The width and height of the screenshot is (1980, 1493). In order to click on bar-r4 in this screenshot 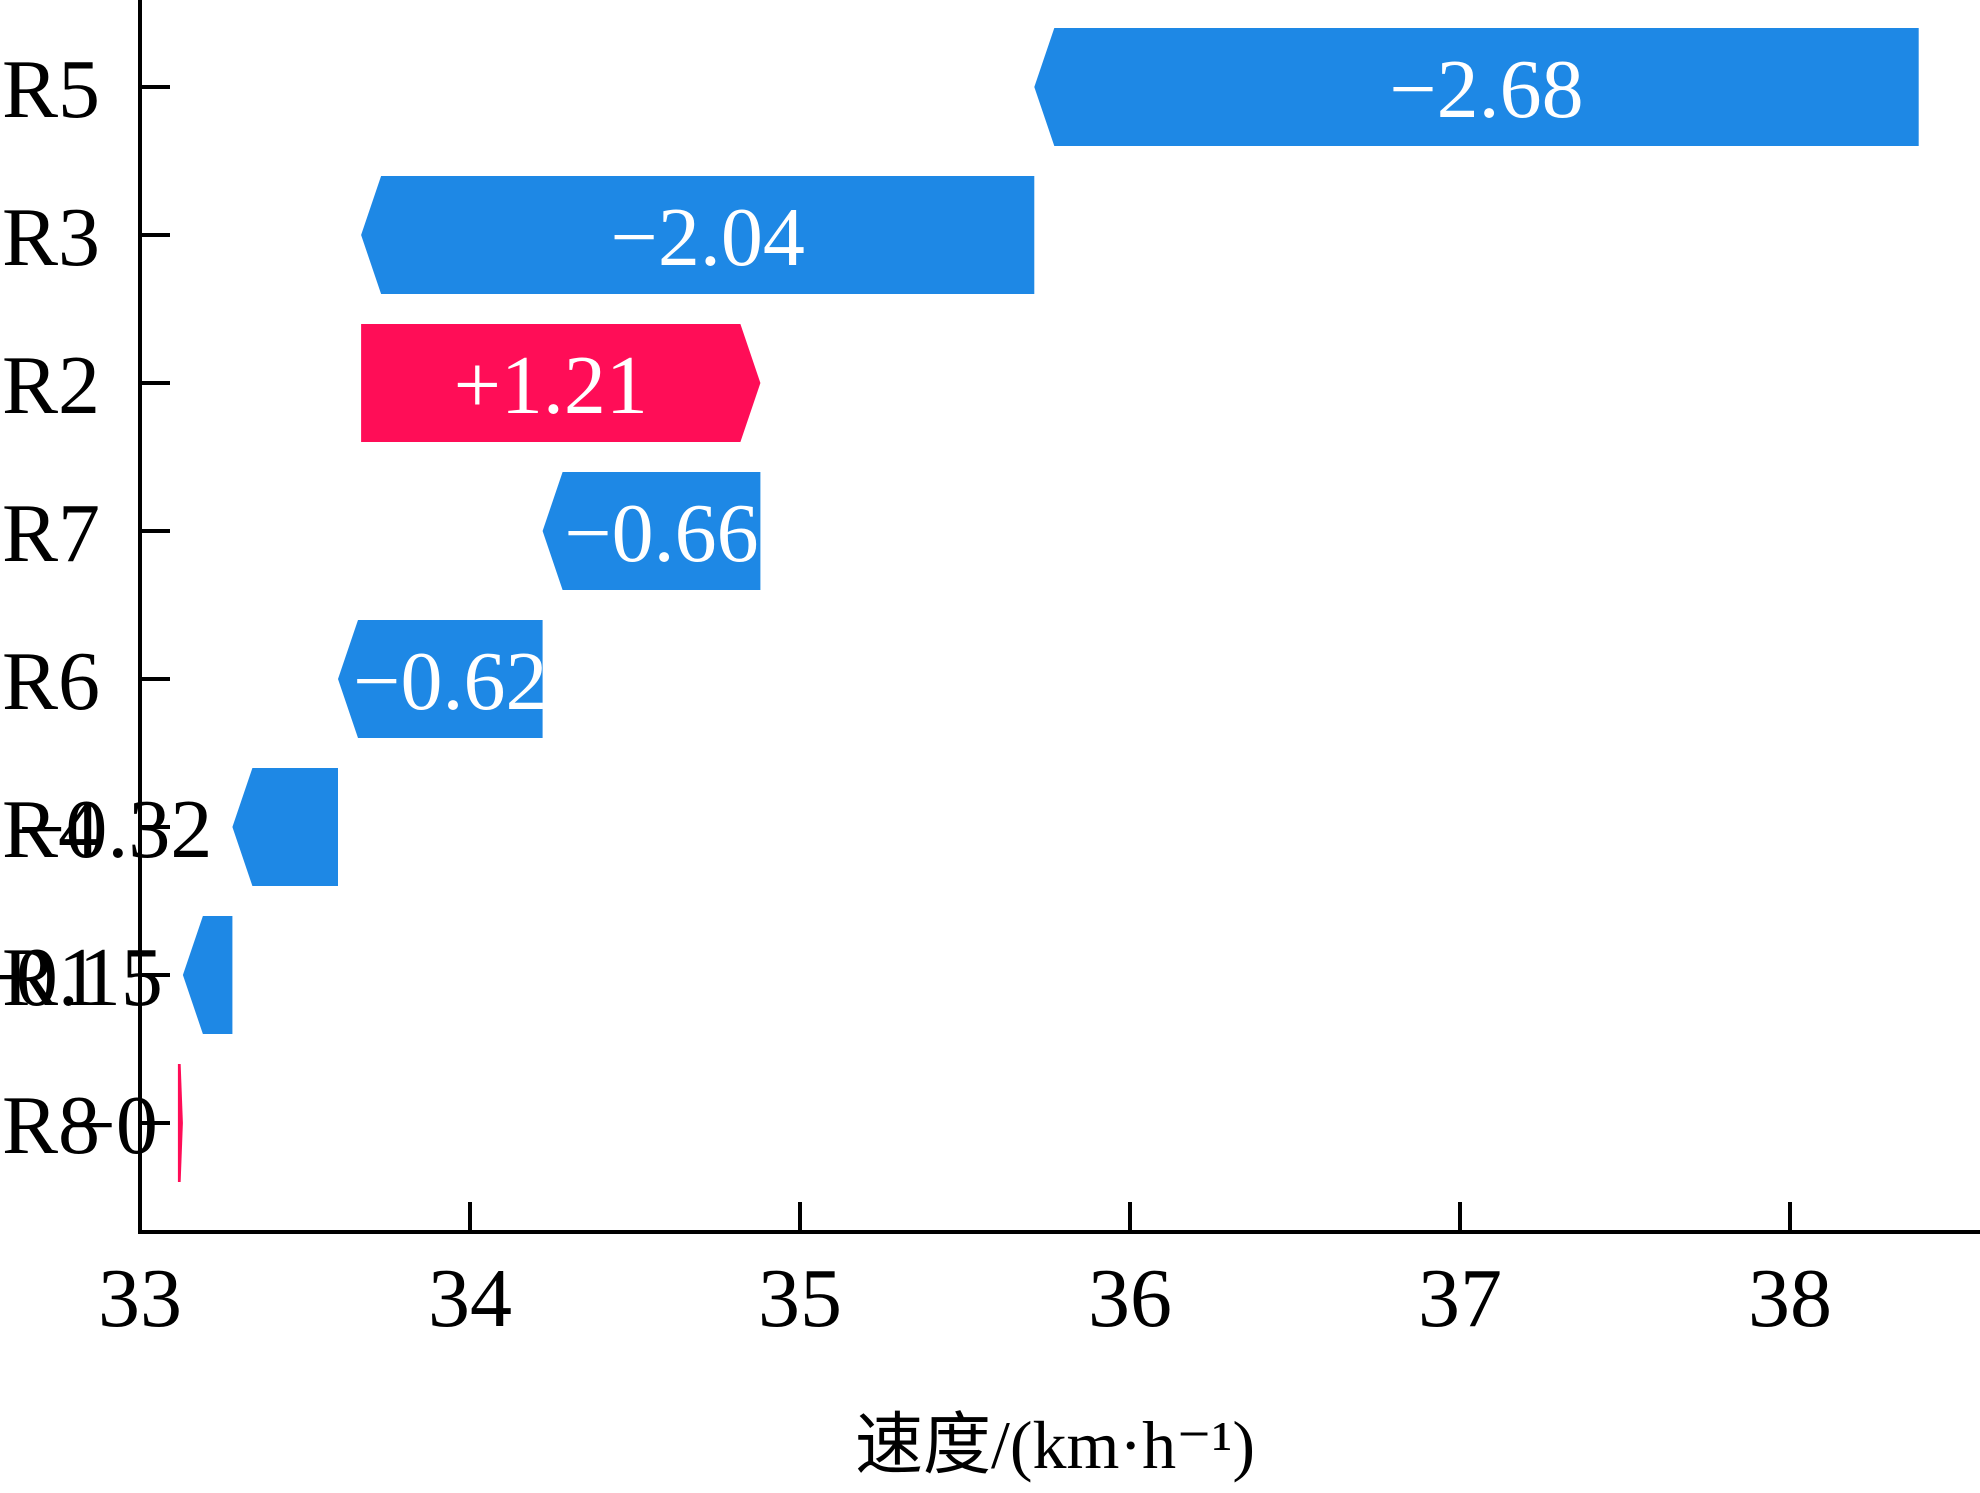, I will do `click(285, 827)`.